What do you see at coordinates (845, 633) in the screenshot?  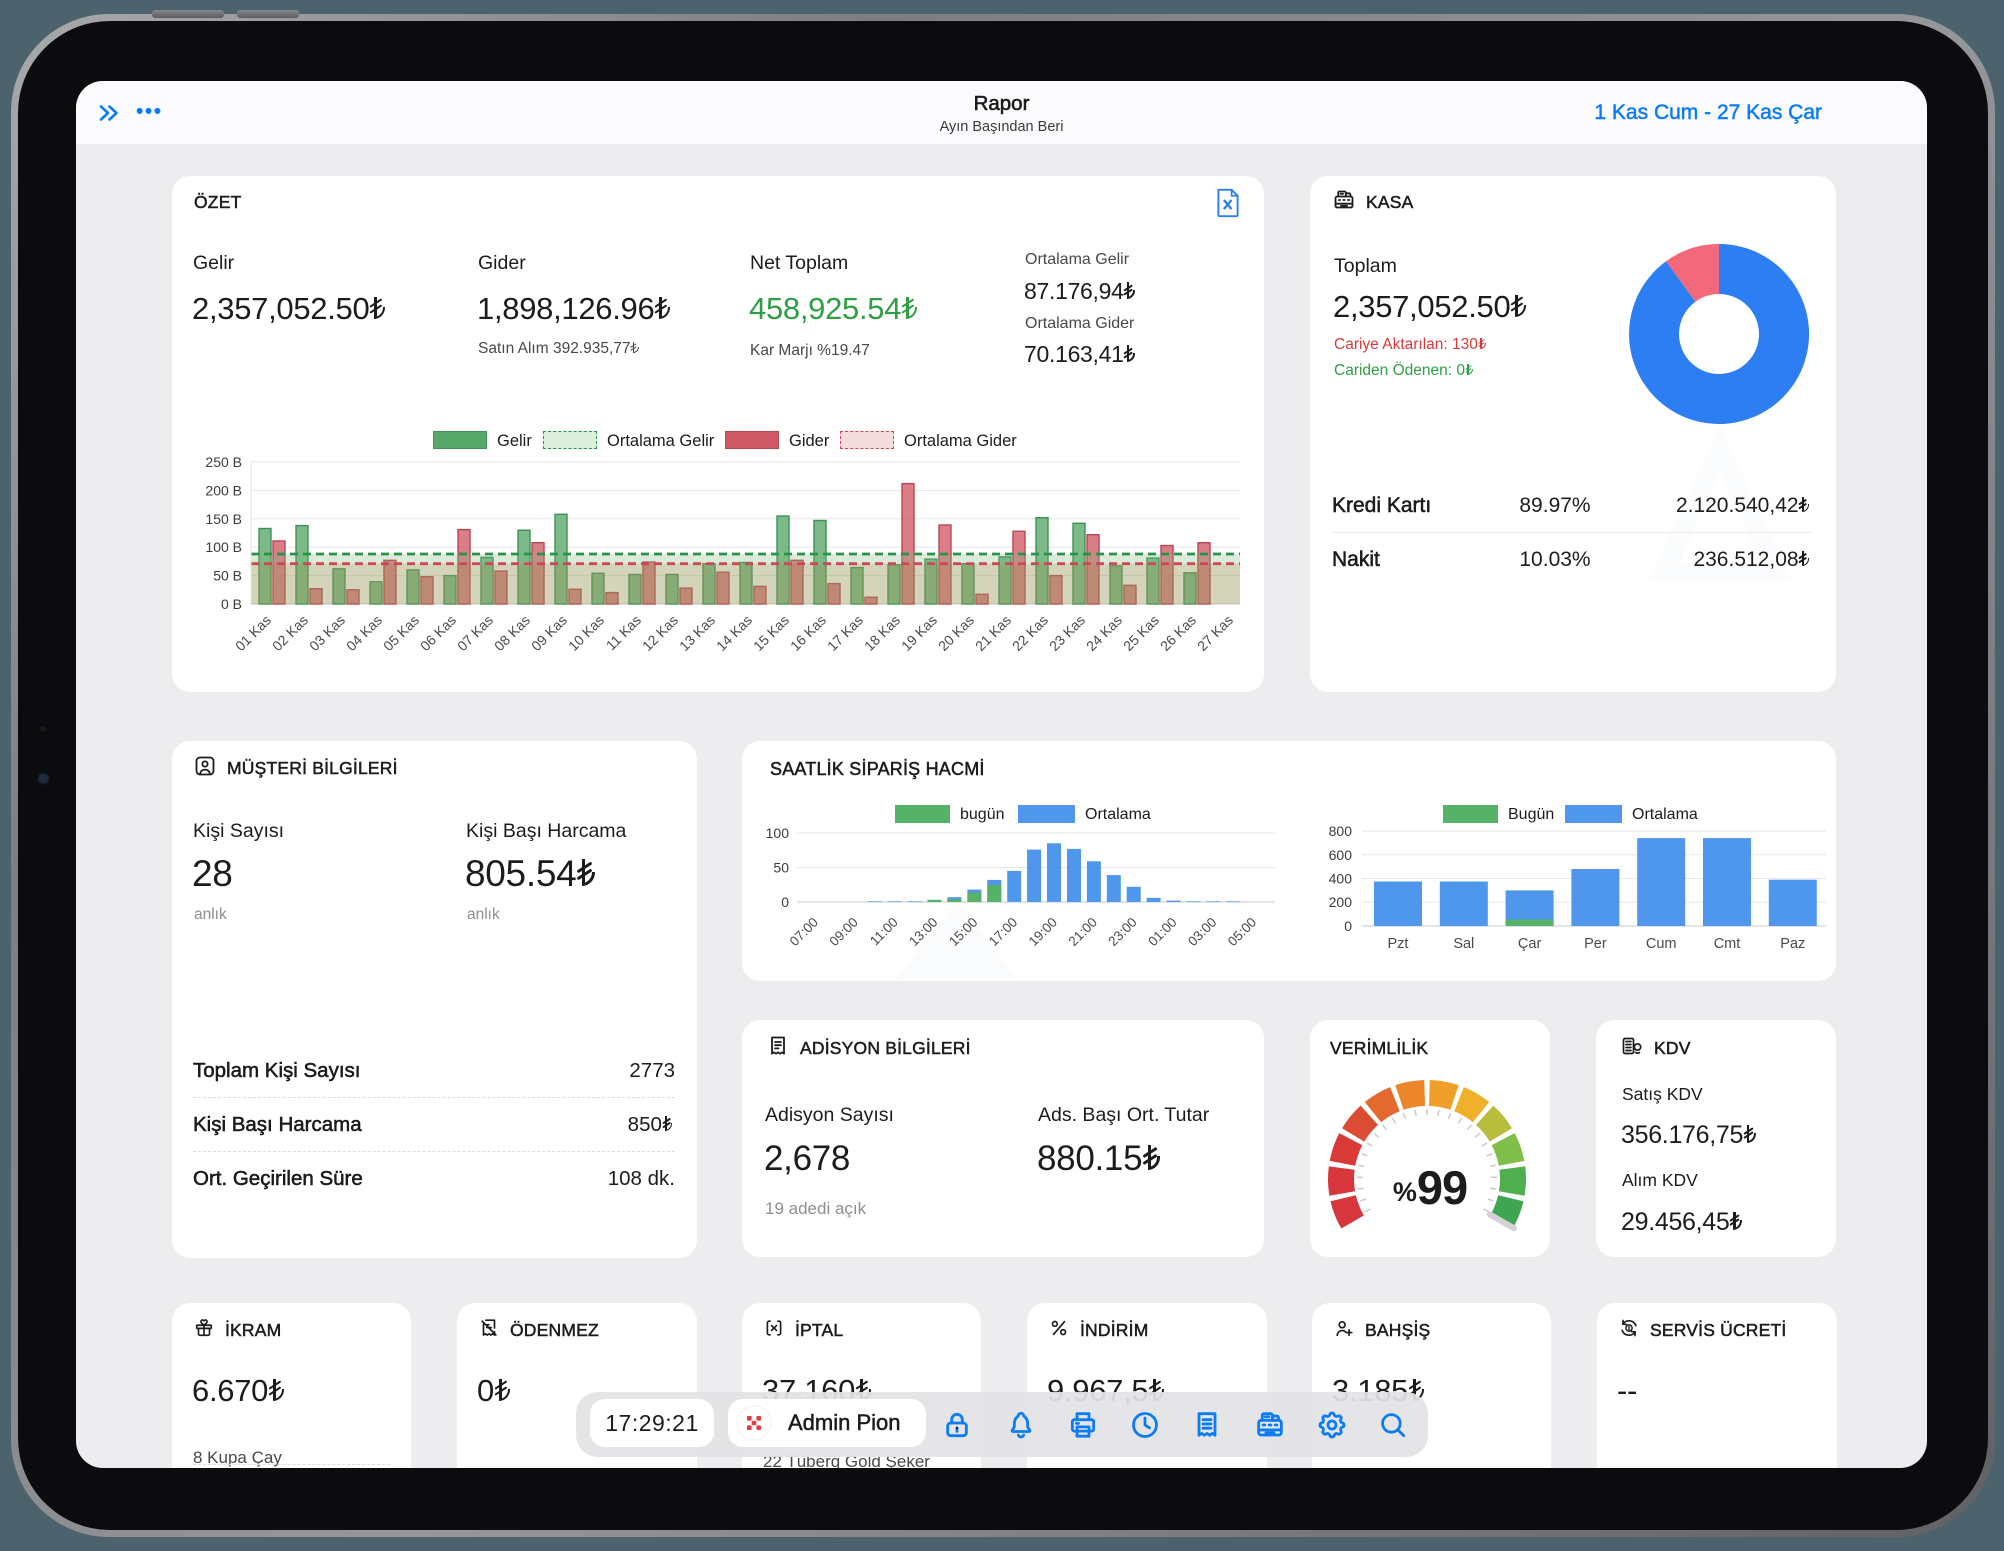 I see `svg-text: 17 Kas` at bounding box center [845, 633].